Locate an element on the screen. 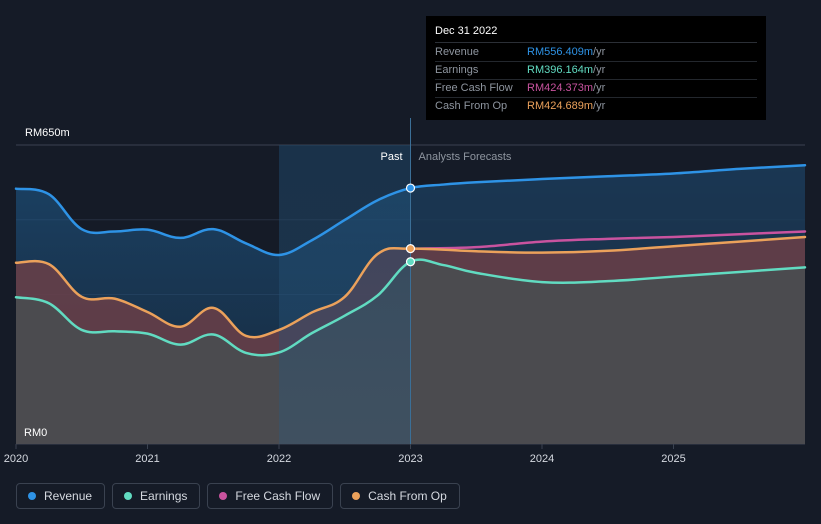 This screenshot has width=821, height=524. x-tick-label: 2022 is located at coordinates (279, 459).